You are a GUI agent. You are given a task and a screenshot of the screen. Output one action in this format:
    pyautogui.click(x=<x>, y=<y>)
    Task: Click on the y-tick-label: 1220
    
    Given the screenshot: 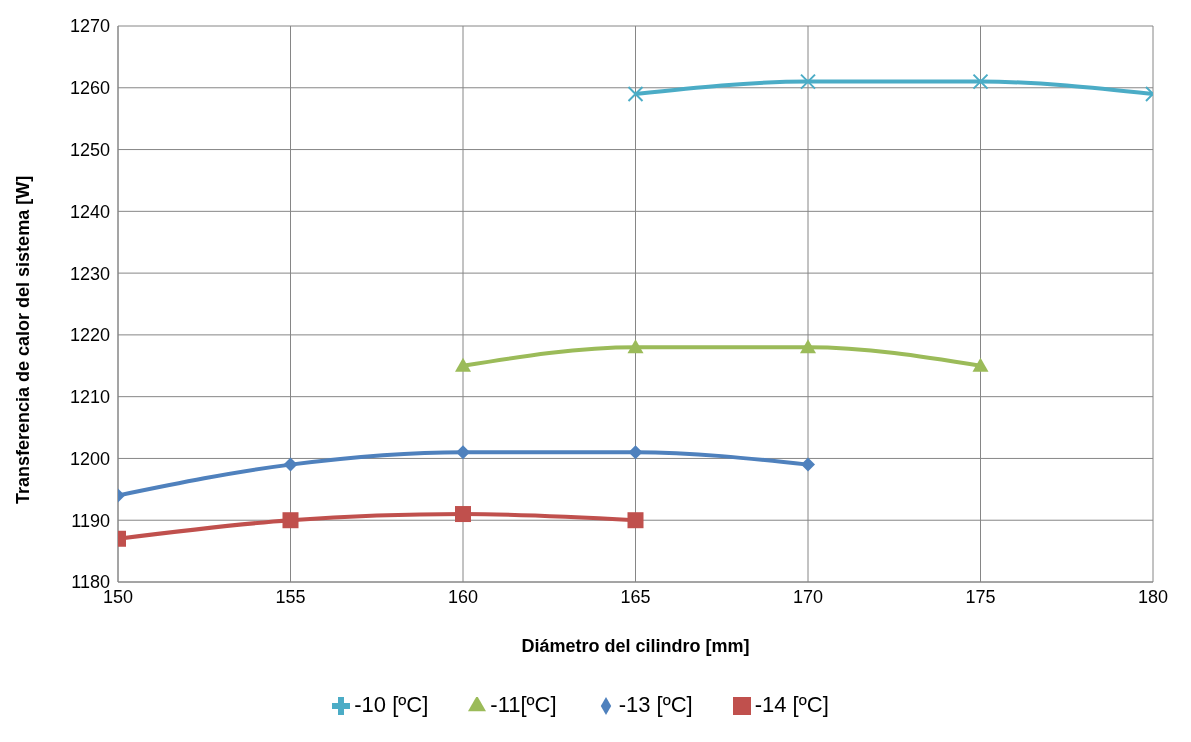 What is the action you would take?
    pyautogui.click(x=89, y=335)
    